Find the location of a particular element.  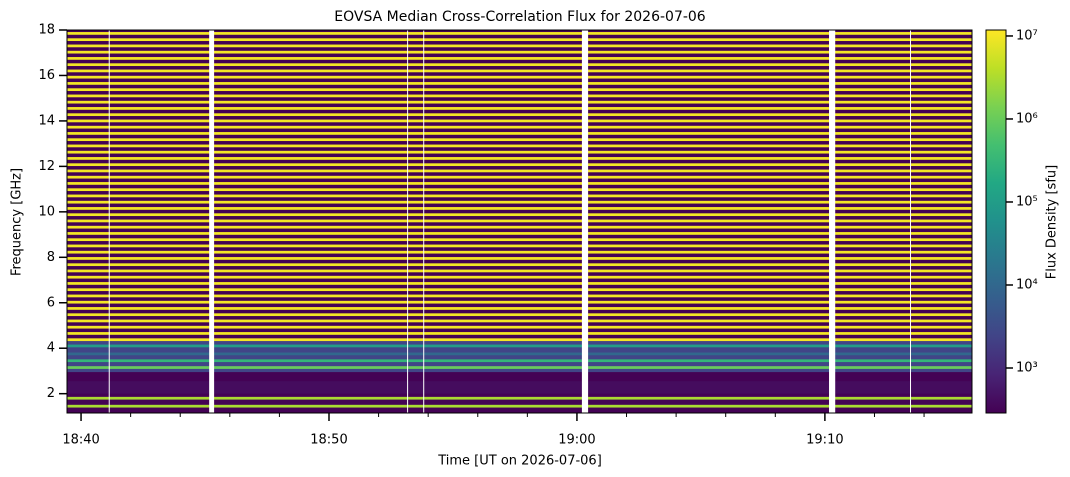

y-tick-label: 14 is located at coordinates (46, 120).